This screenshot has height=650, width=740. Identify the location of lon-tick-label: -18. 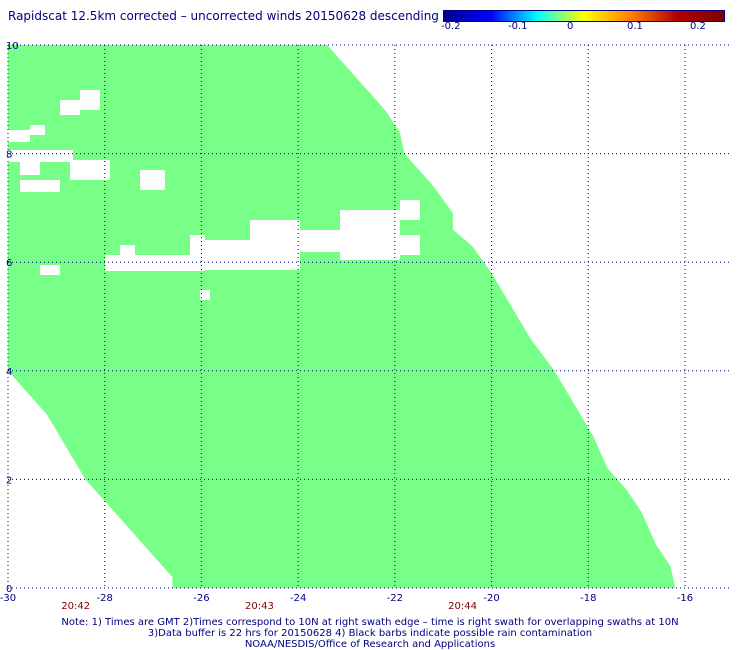
(588, 598).